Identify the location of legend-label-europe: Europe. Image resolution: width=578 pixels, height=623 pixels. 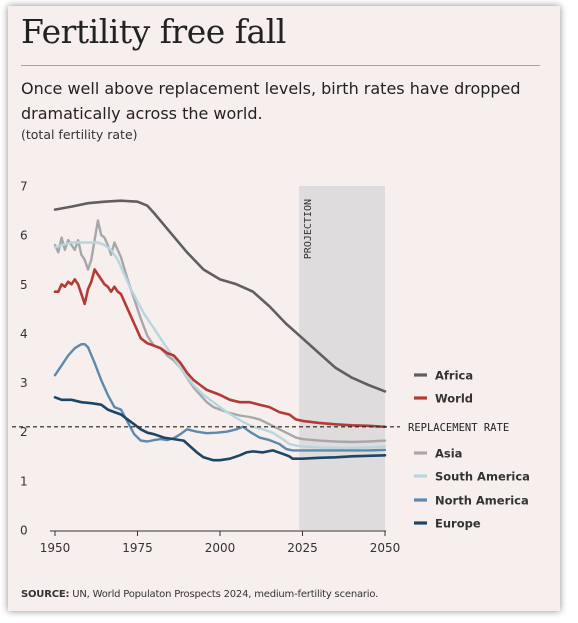
(458, 524).